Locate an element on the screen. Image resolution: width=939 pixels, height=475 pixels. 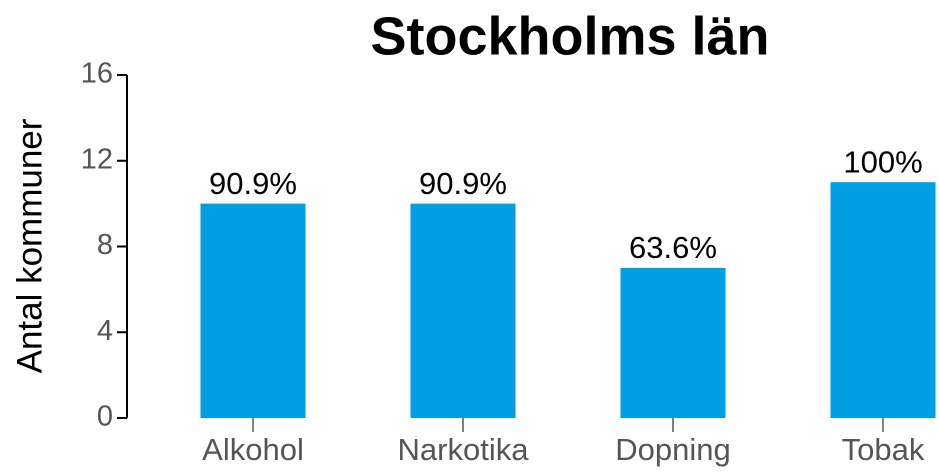
y-tick-label: 12 is located at coordinates (97, 159).